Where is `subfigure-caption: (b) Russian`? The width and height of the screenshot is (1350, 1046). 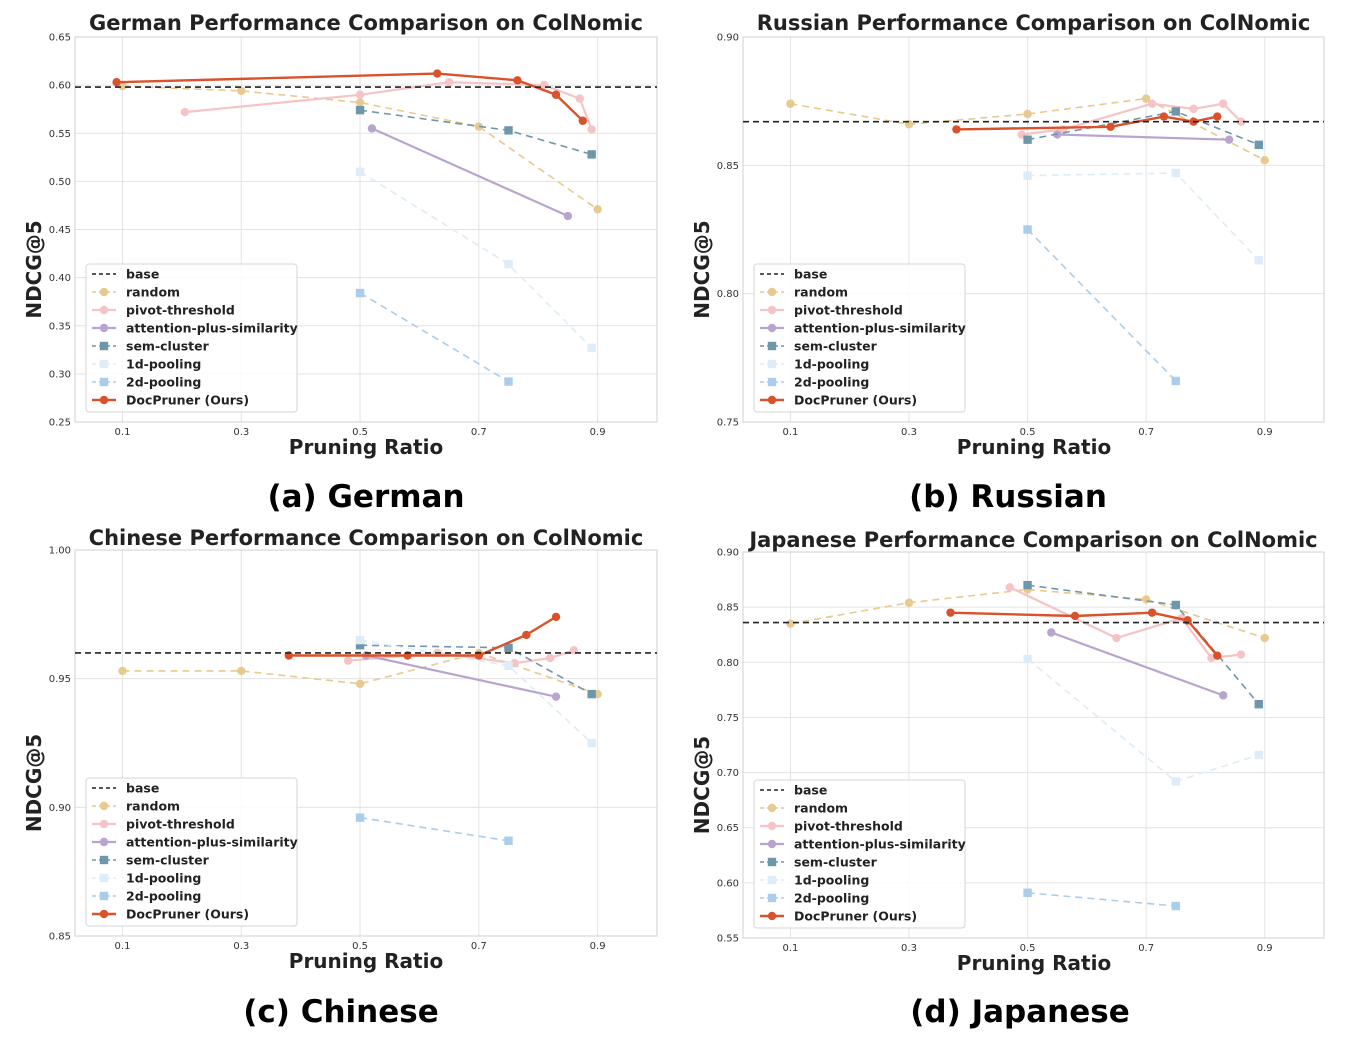
subfigure-caption: (b) Russian is located at coordinates (1008, 497).